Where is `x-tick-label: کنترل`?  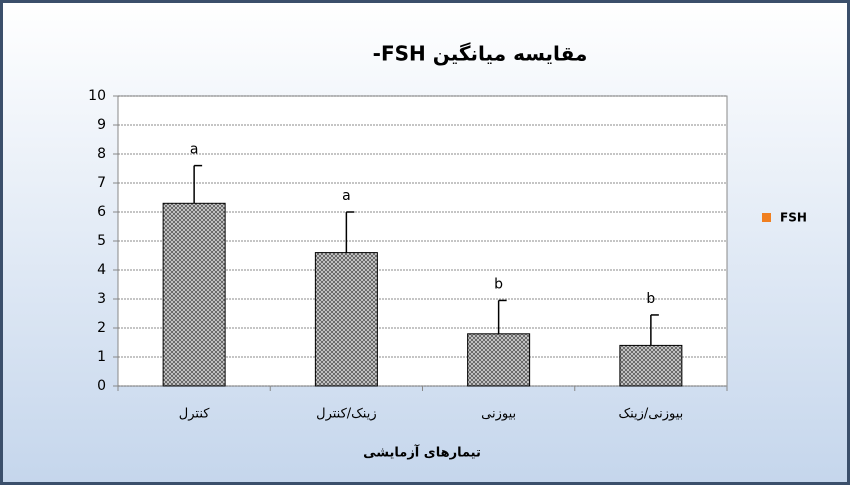
x-tick-label: کنترل is located at coordinates (194, 414).